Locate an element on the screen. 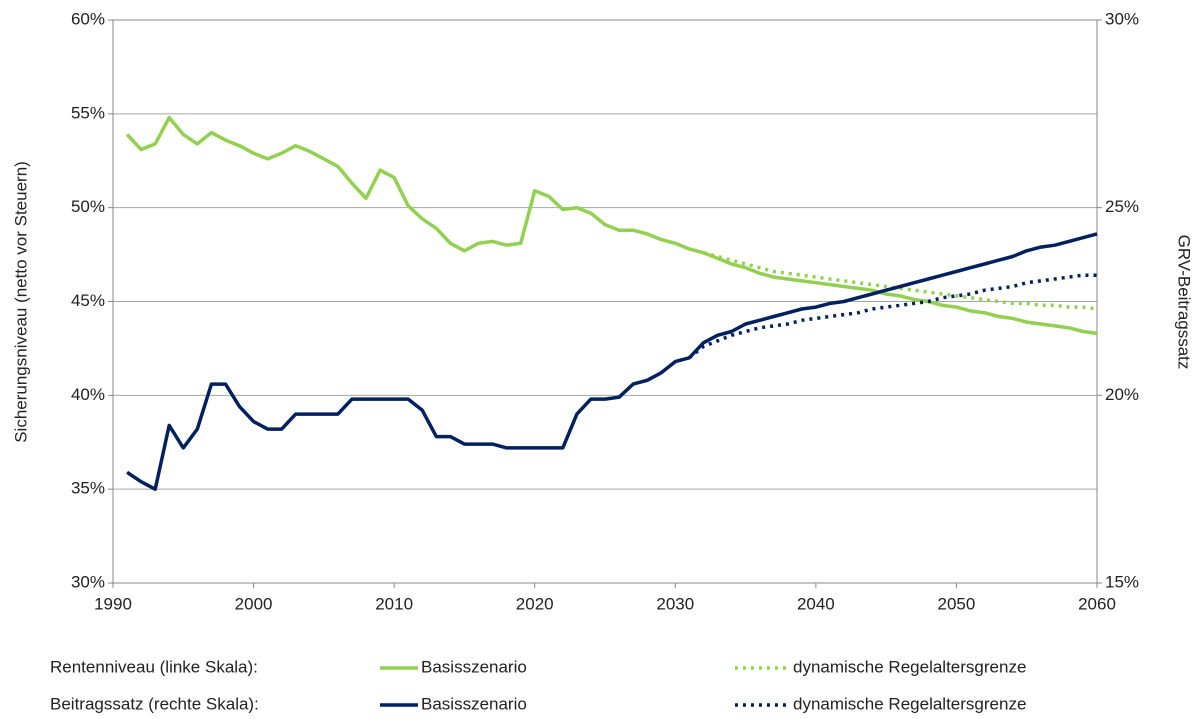 This screenshot has width=1203, height=719. x-tick-label: 2050 is located at coordinates (957, 603).